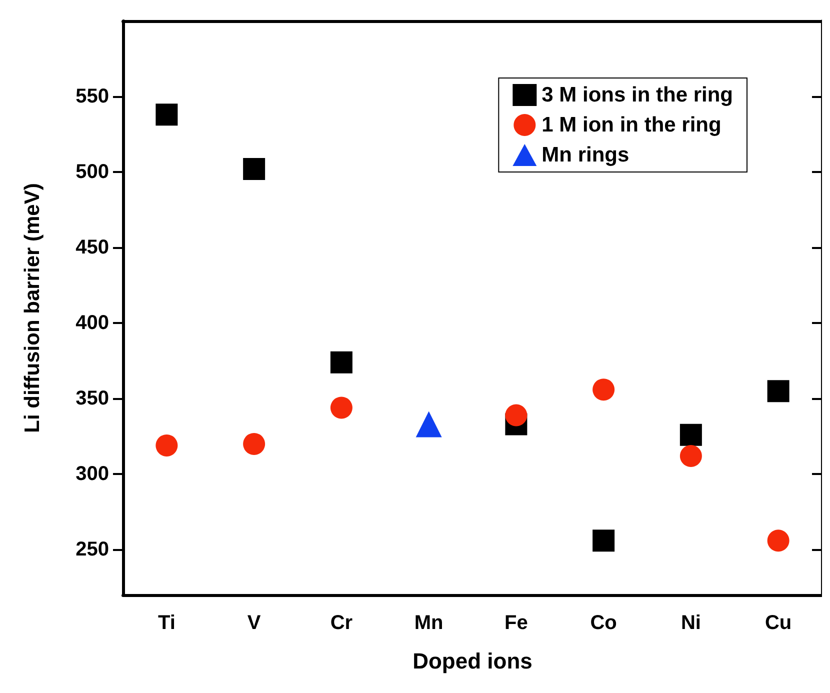  Describe the element at coordinates (516, 623) in the screenshot. I see `x-tick-label: Fe` at that location.